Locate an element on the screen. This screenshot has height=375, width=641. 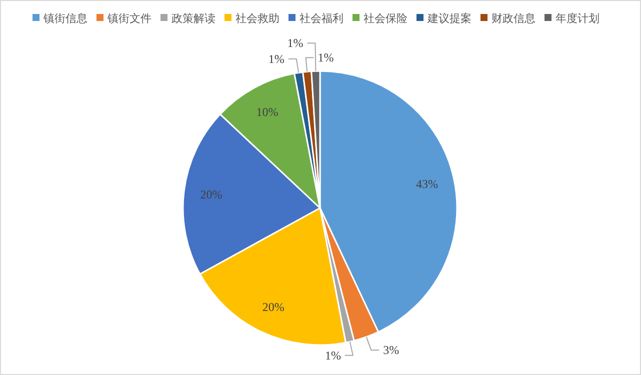
legend-label: 社会福利 is located at coordinates (322, 18).